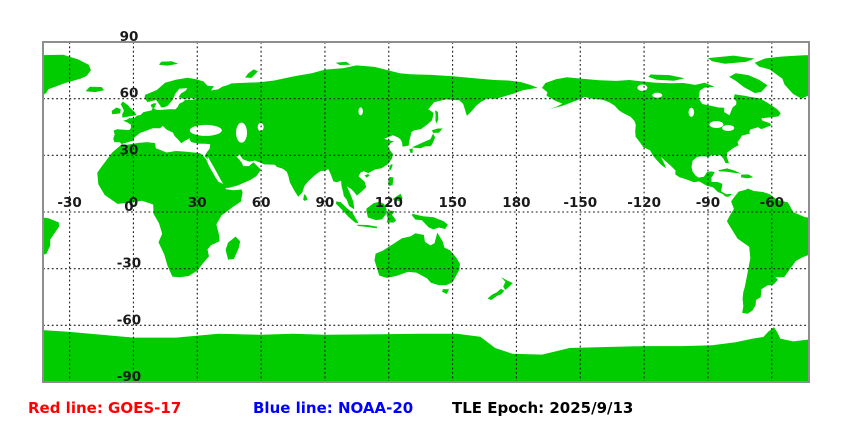 This screenshot has width=850, height=425. Describe the element at coordinates (417, 259) in the screenshot. I see `landmass-australia` at that location.